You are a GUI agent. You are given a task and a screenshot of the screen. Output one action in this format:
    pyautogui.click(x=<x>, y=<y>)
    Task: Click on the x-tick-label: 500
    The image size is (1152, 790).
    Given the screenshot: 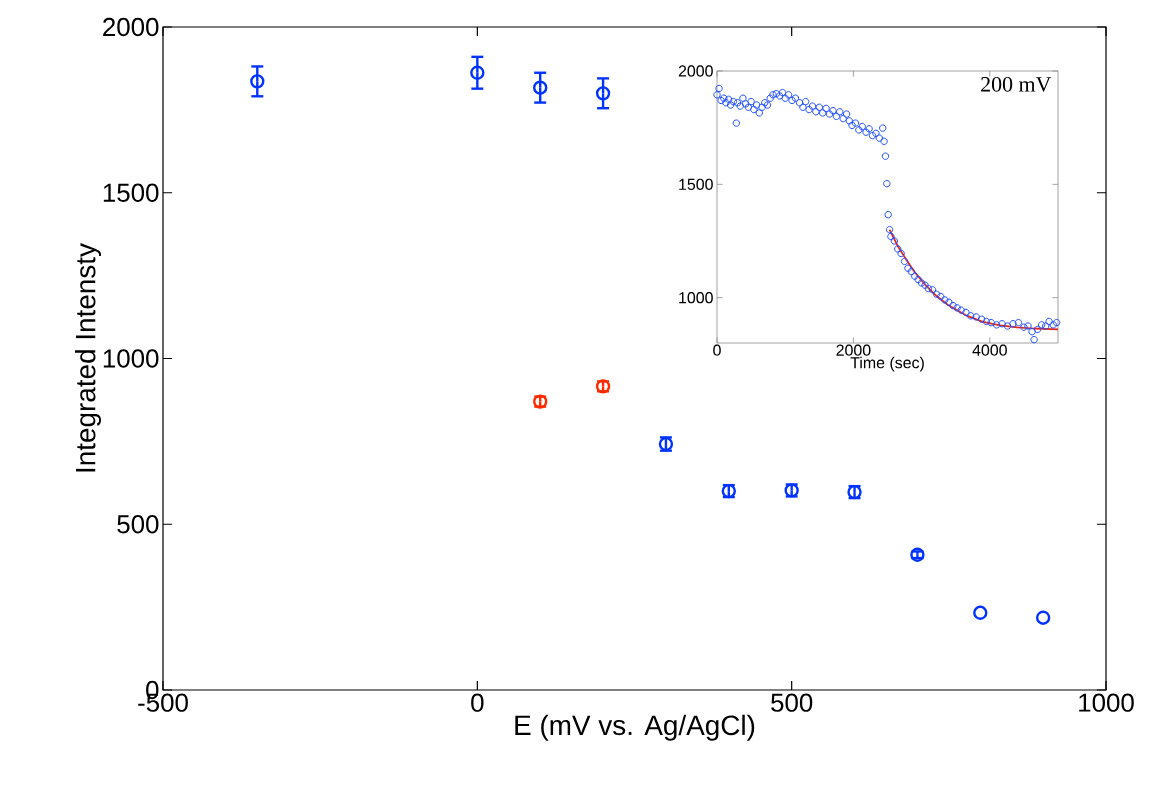 What is the action you would take?
    pyautogui.click(x=792, y=702)
    